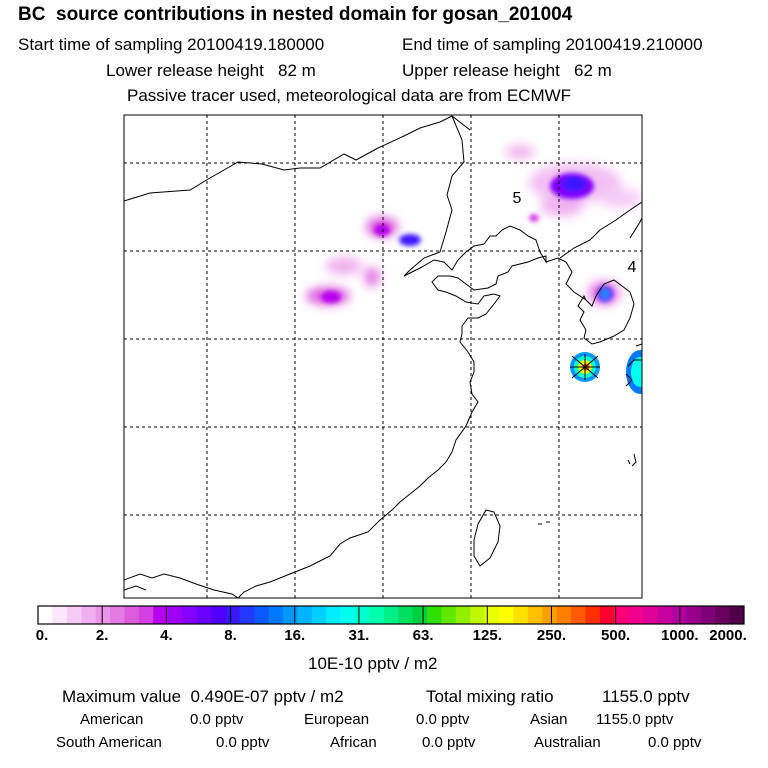 This screenshot has height=768, width=768. What do you see at coordinates (551, 635) in the screenshot?
I see `colorbar-tick-label: 250.` at bounding box center [551, 635].